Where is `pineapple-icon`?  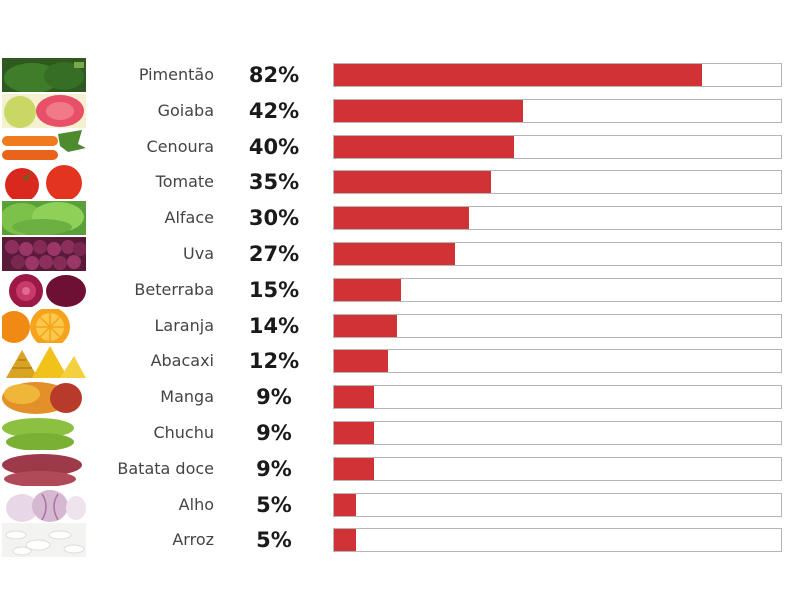 pineapple-icon is located at coordinates (44, 361).